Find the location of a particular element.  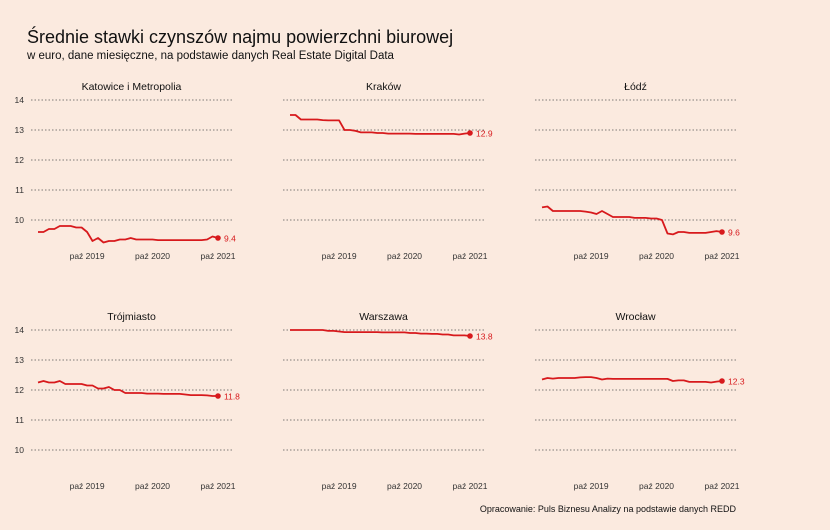

panel-title: Wrocław is located at coordinates (635, 317).